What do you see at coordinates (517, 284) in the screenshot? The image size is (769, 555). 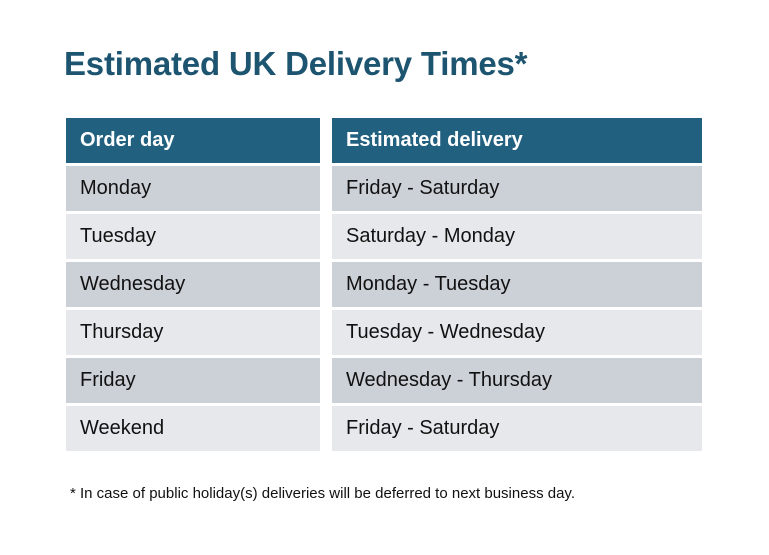 I see `cell-estimated-delivery: Monday - Tuesday` at bounding box center [517, 284].